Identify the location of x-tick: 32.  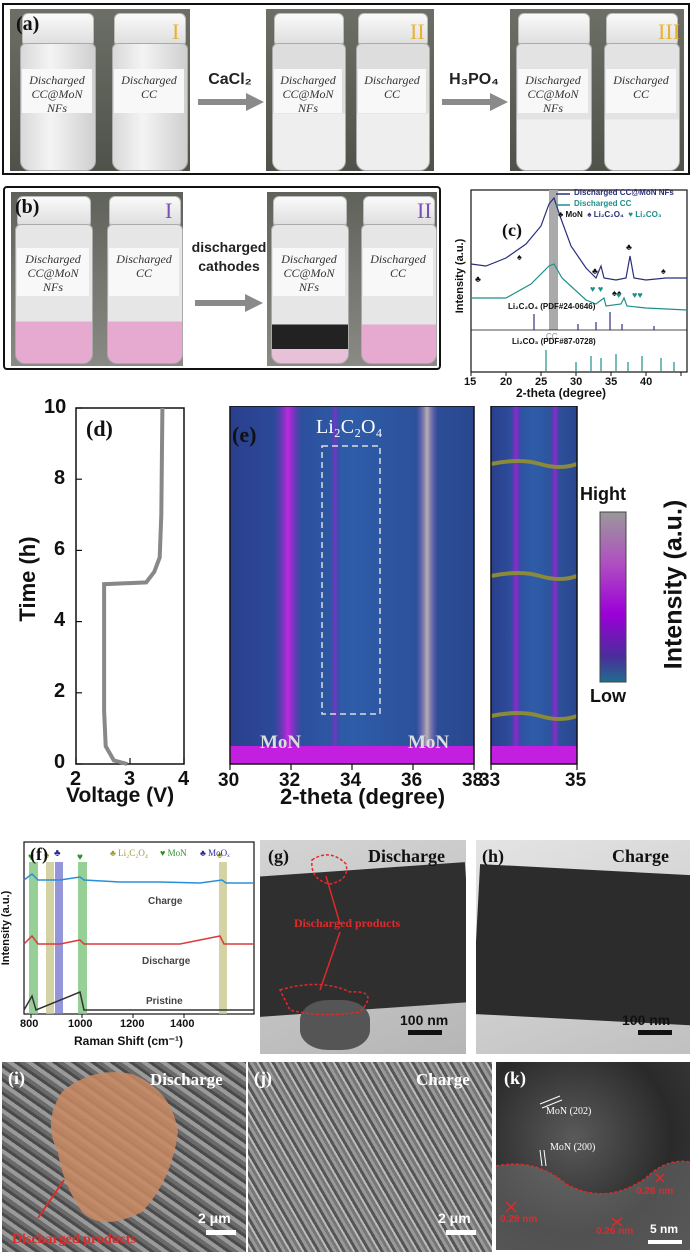
(290, 780).